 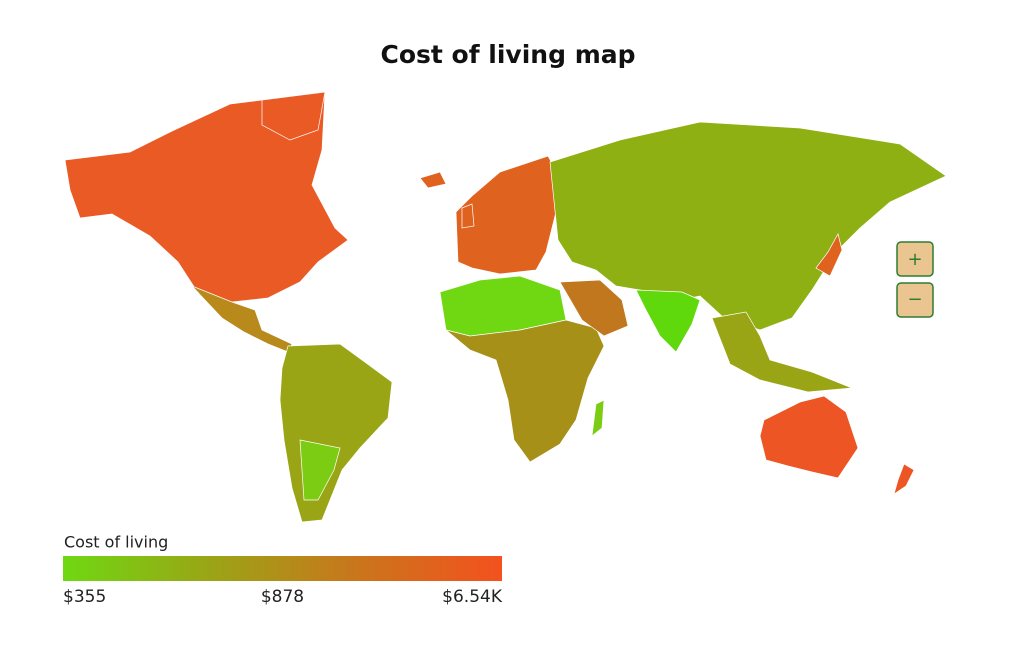 I want to click on zoom-out-button, so click(x=915, y=300).